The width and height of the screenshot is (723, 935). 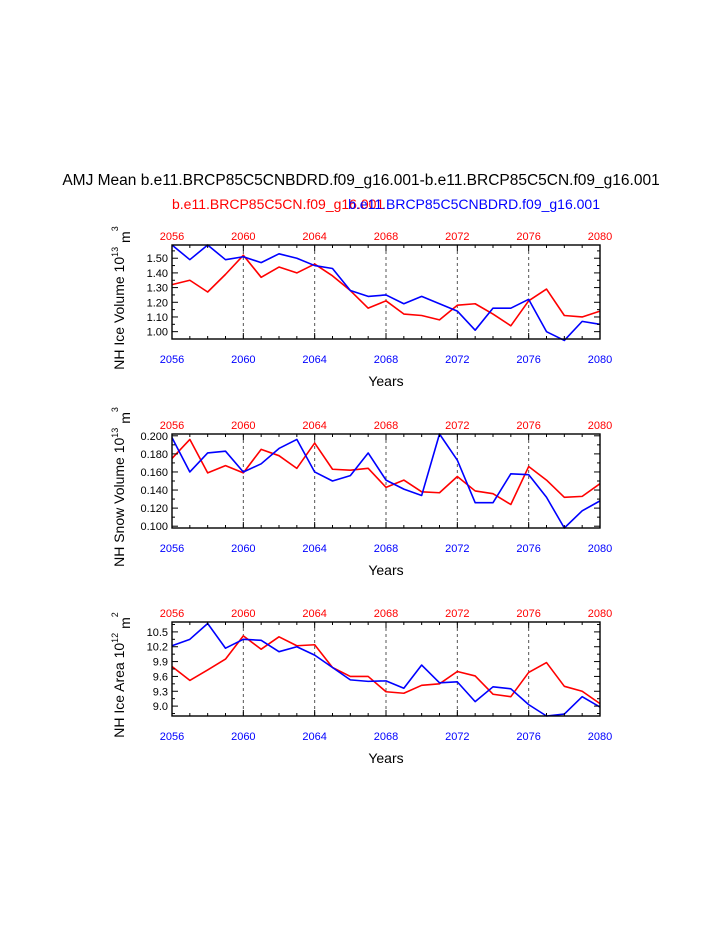 What do you see at coordinates (121, 675) in the screenshot?
I see `y-axis-title: NH Ice Area 1012 m2` at bounding box center [121, 675].